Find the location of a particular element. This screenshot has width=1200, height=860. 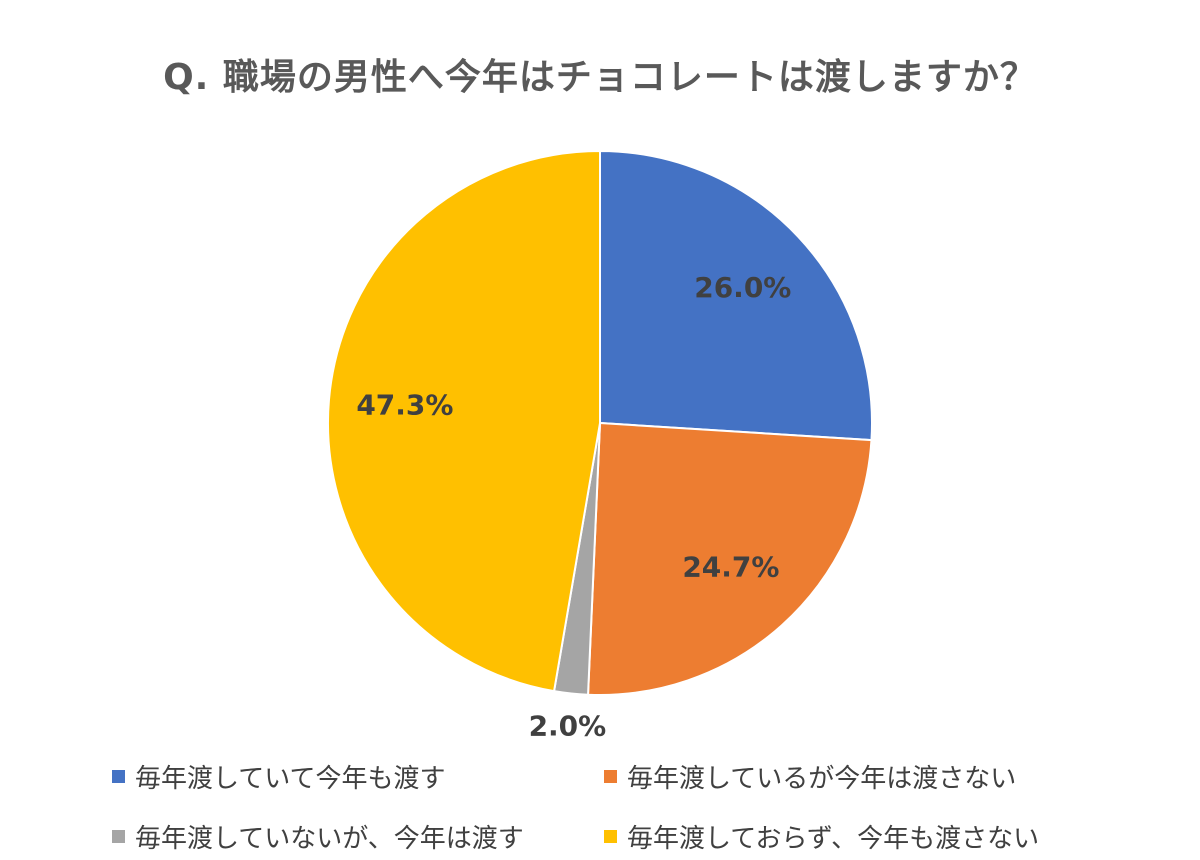

legend-label: 毎年渡しておらず、今年も渡さない is located at coordinates (833, 839).